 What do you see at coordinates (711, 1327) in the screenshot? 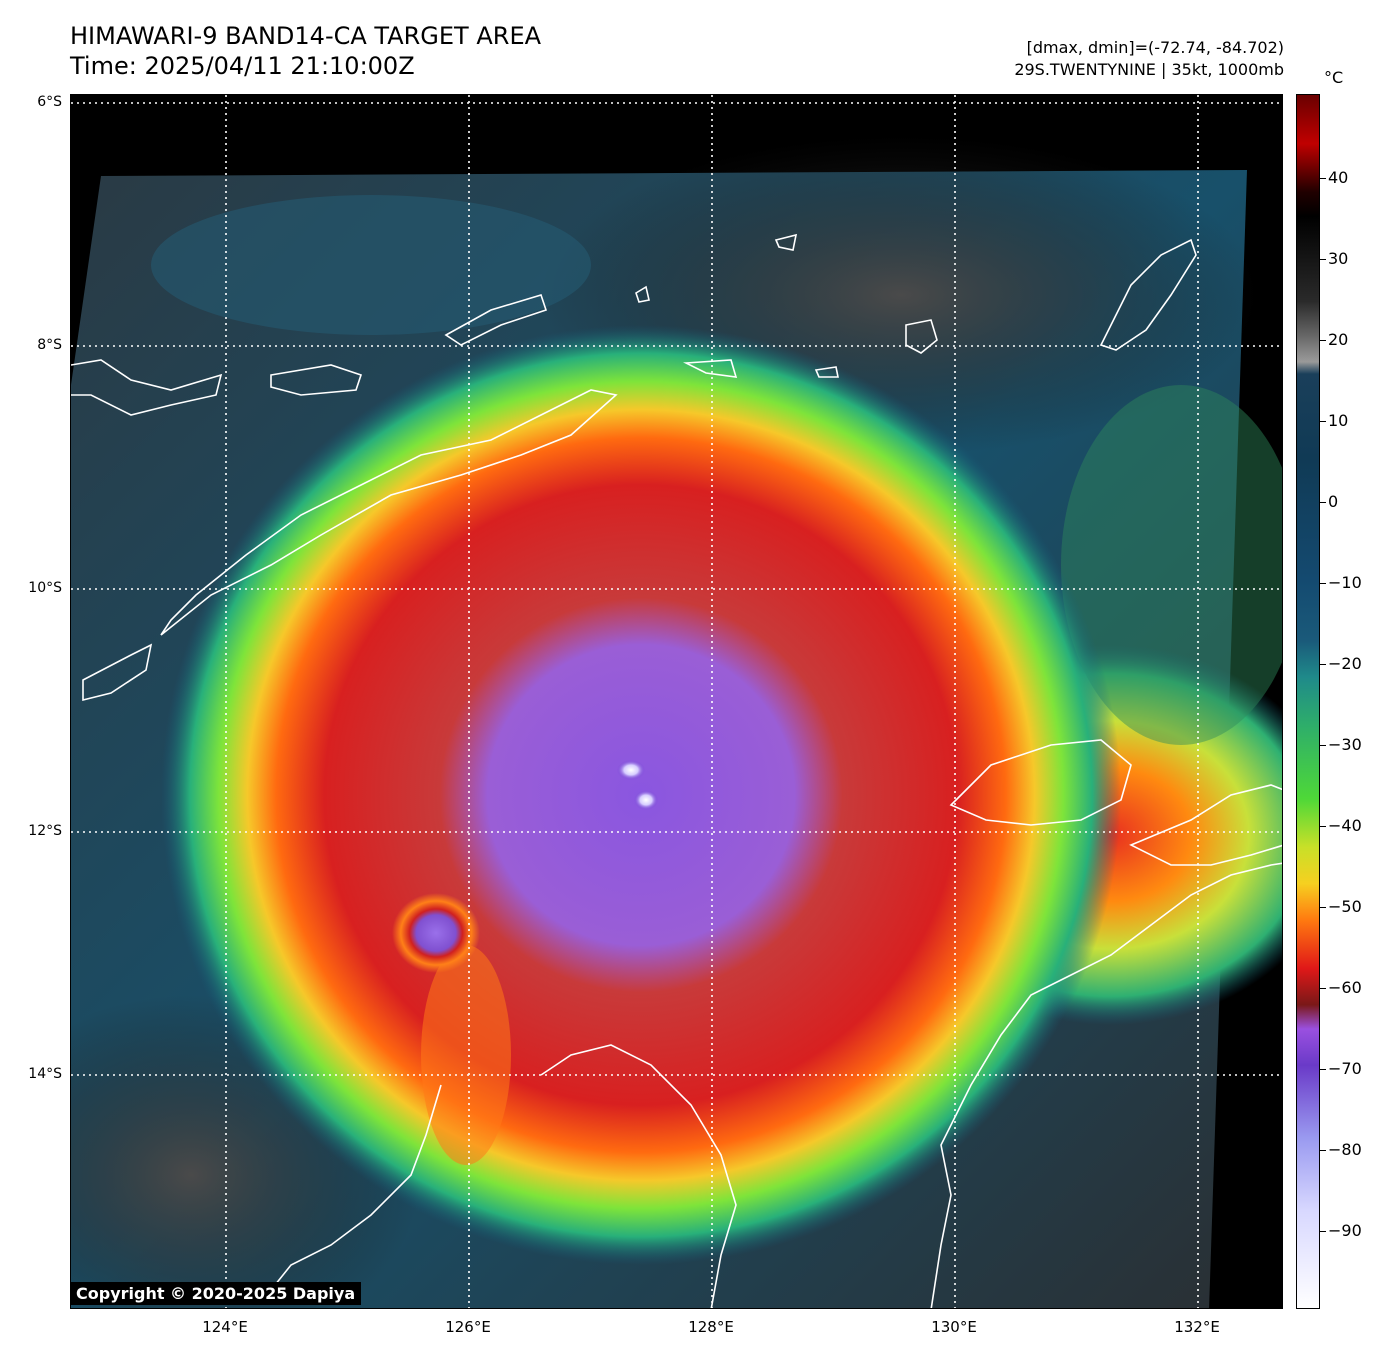
I see `lon-label-128e: 128°E` at bounding box center [711, 1327].